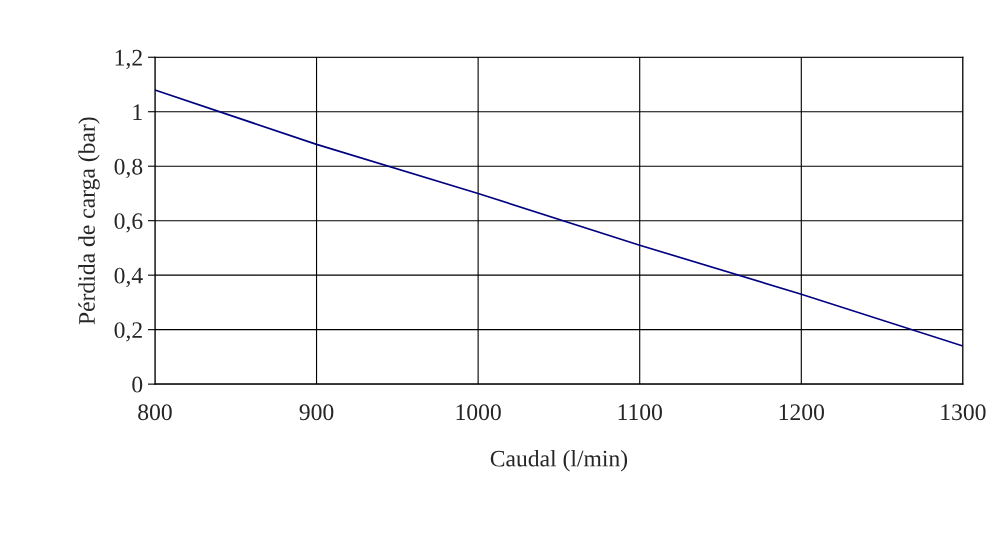 Image resolution: width=1003 pixels, height=535 pixels. What do you see at coordinates (155, 412) in the screenshot?
I see `x-tick-label: 800` at bounding box center [155, 412].